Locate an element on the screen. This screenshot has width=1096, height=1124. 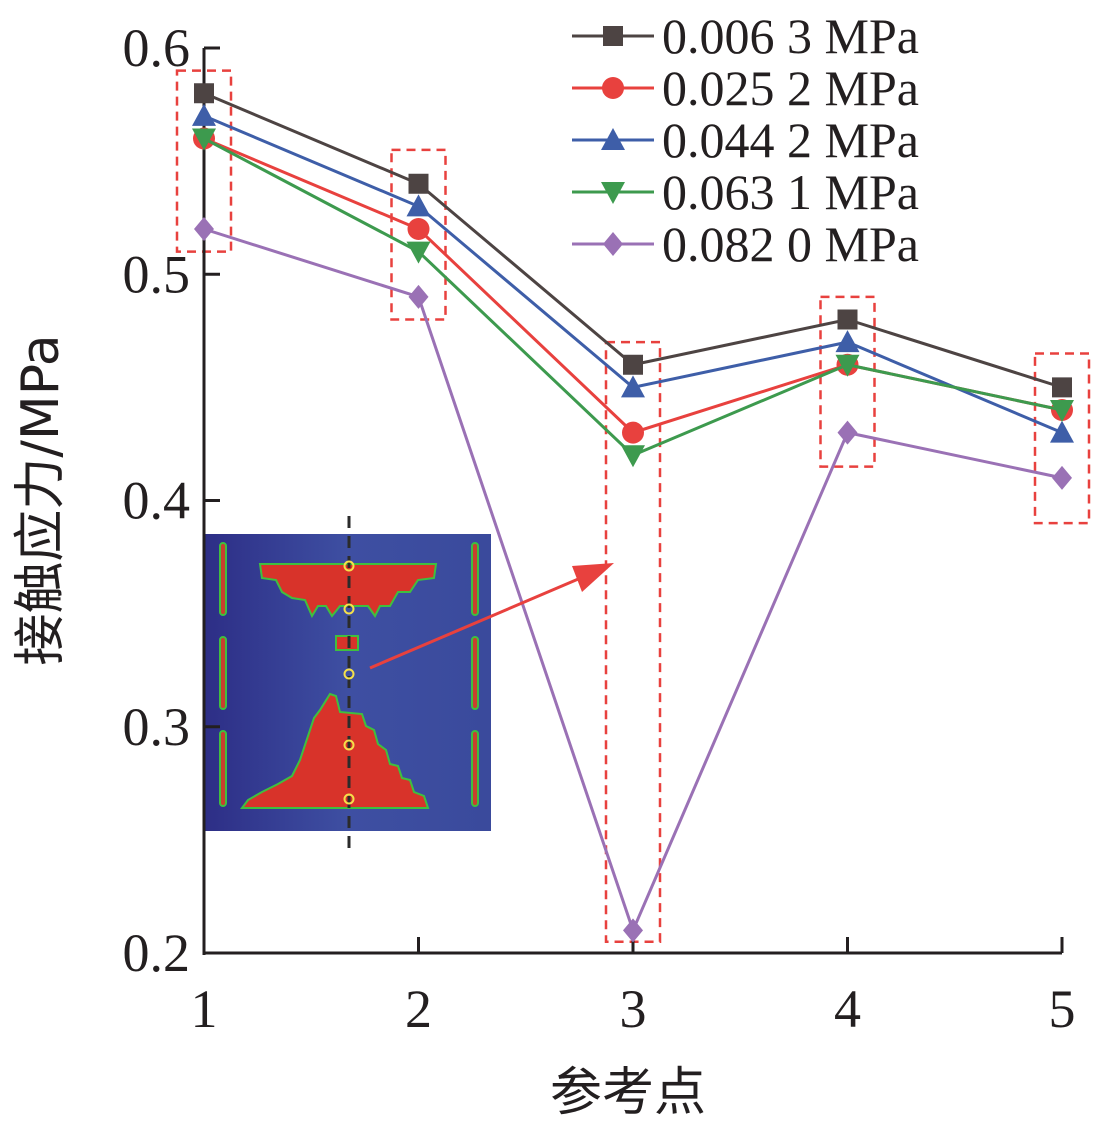
y-tick-label: 0.5 is located at coordinates (157, 274).